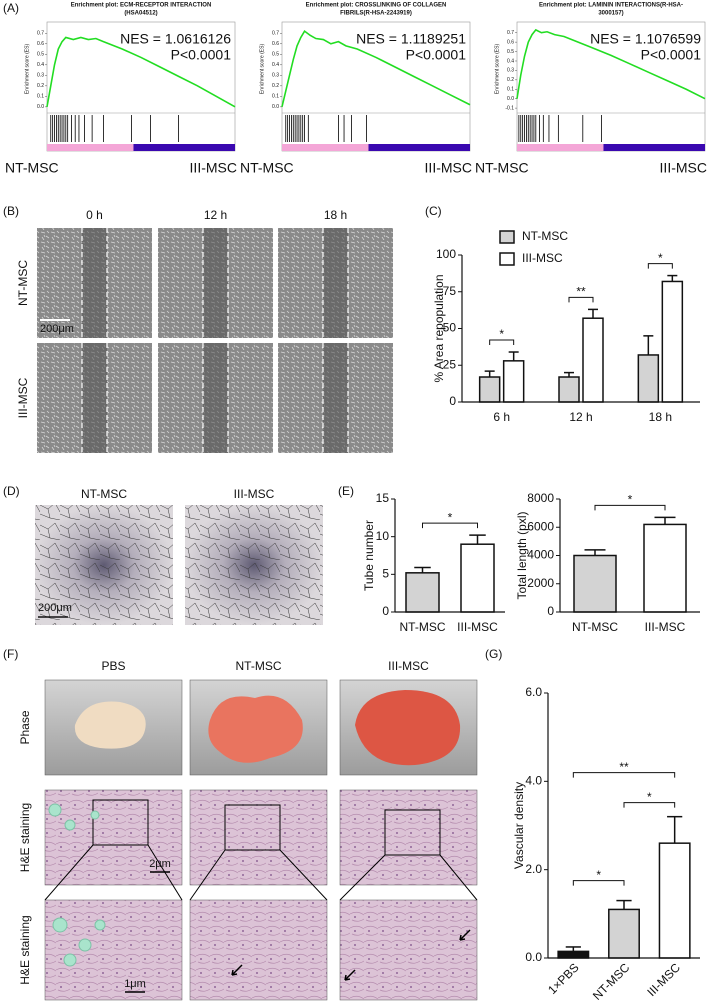 The image size is (709, 1005). What do you see at coordinates (533, 869) in the screenshot?
I see `y-tick-label: 2.0` at bounding box center [533, 869].